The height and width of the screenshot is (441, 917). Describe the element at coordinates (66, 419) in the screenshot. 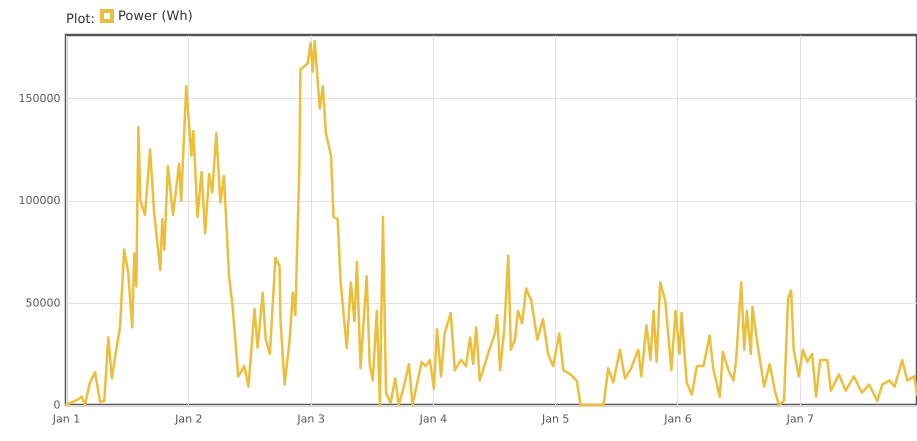

I see `x-tick-label: Jan 1` at that location.